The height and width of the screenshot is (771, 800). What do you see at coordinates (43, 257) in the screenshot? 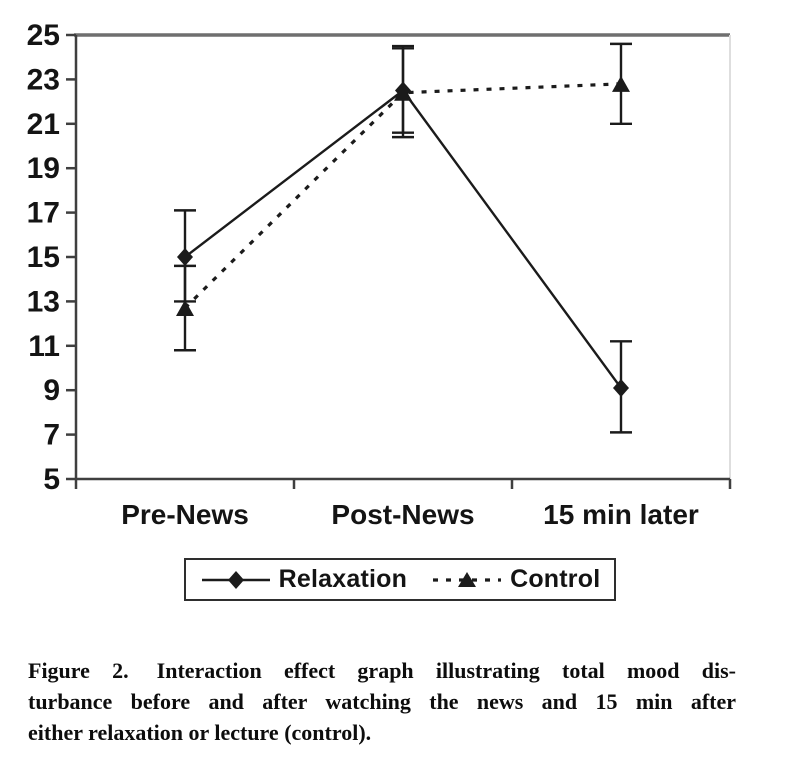
I see `y-tick-label: 15` at bounding box center [43, 257].